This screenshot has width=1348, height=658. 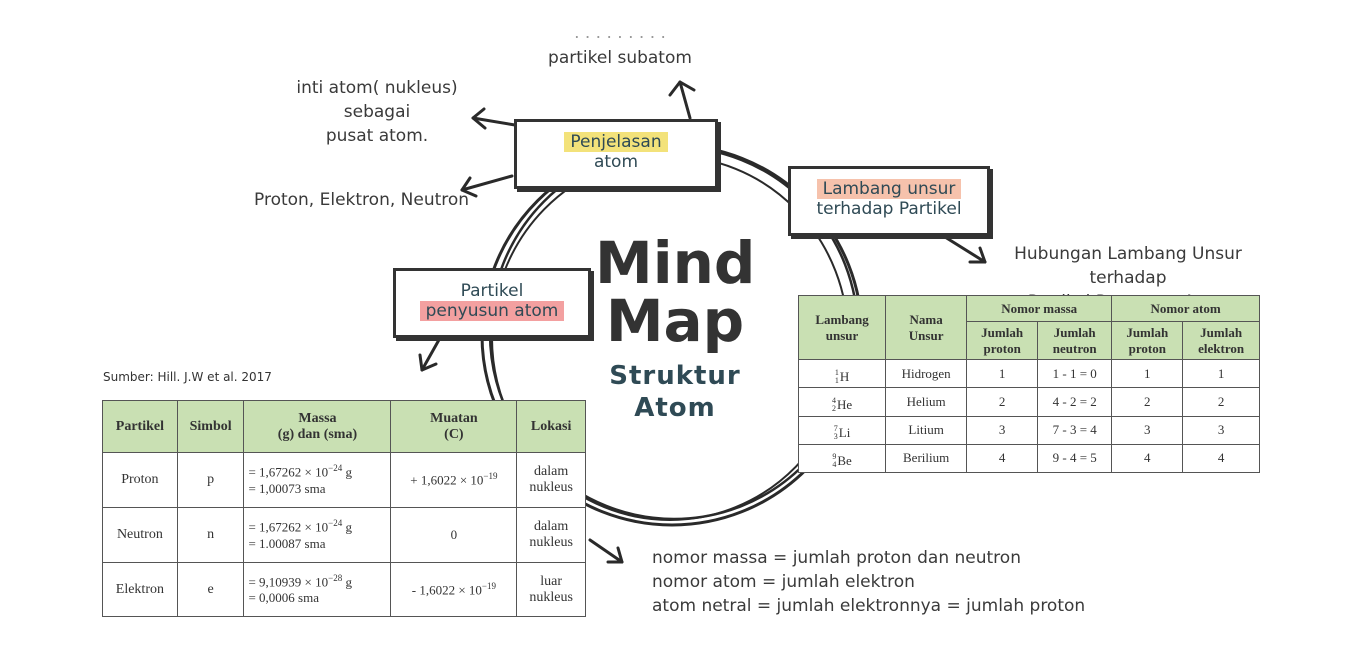 I want to click on cell-jn: 4 - 2 = 2, so click(x=1075, y=402).